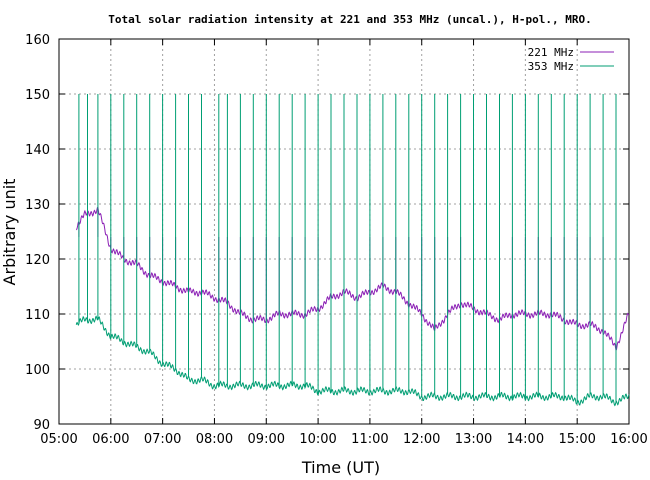 Image resolution: width=650 pixels, height=480 pixels. I want to click on x-tick-label: 15:00, so click(576, 439).